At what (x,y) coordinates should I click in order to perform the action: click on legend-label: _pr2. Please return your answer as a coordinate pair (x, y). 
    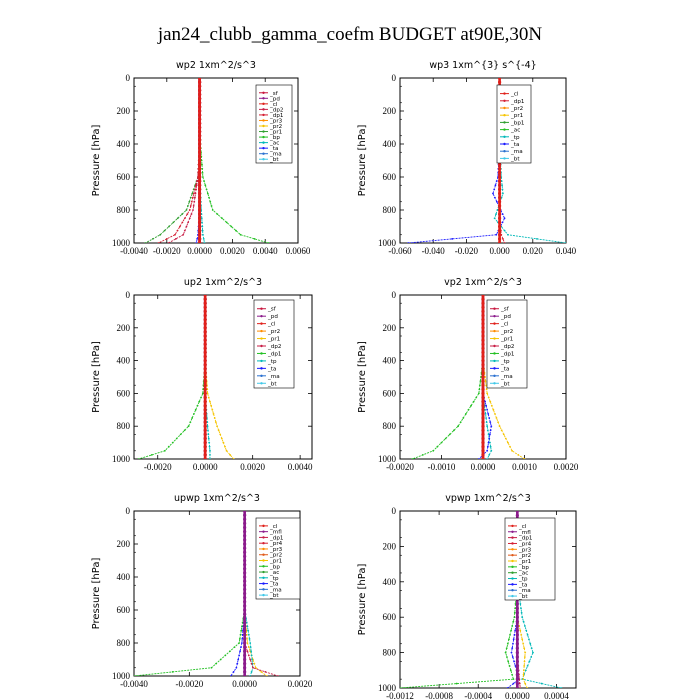
    Looking at the image, I should click on (506, 332).